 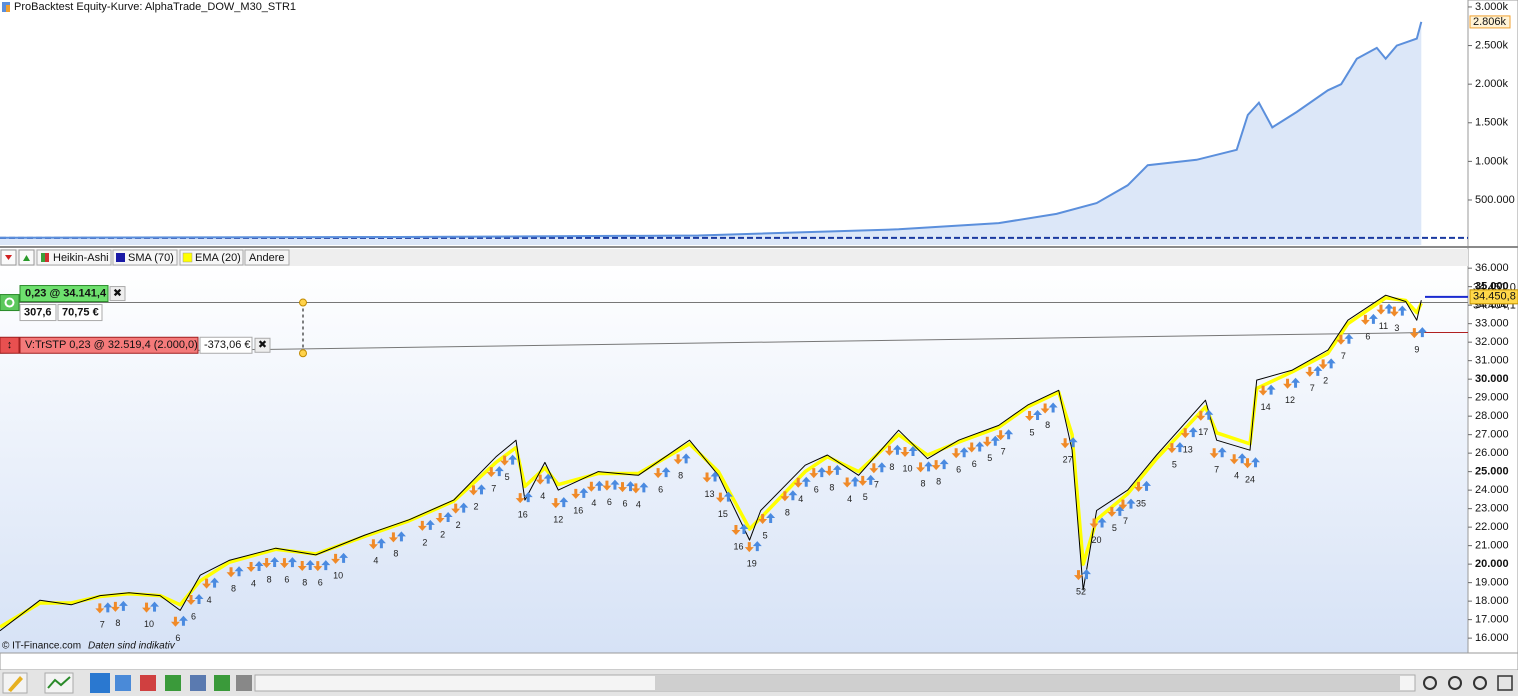 I want to click on trade-label: 16, so click(x=738, y=546).